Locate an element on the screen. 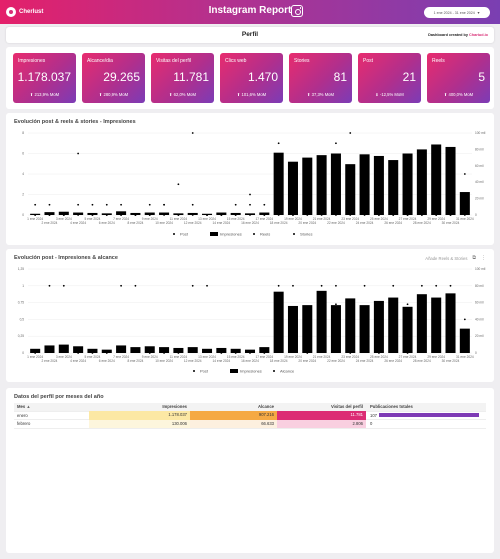 The width and height of the screenshot is (500, 559). credit-prefix: Dashboard created by is located at coordinates (449, 35).